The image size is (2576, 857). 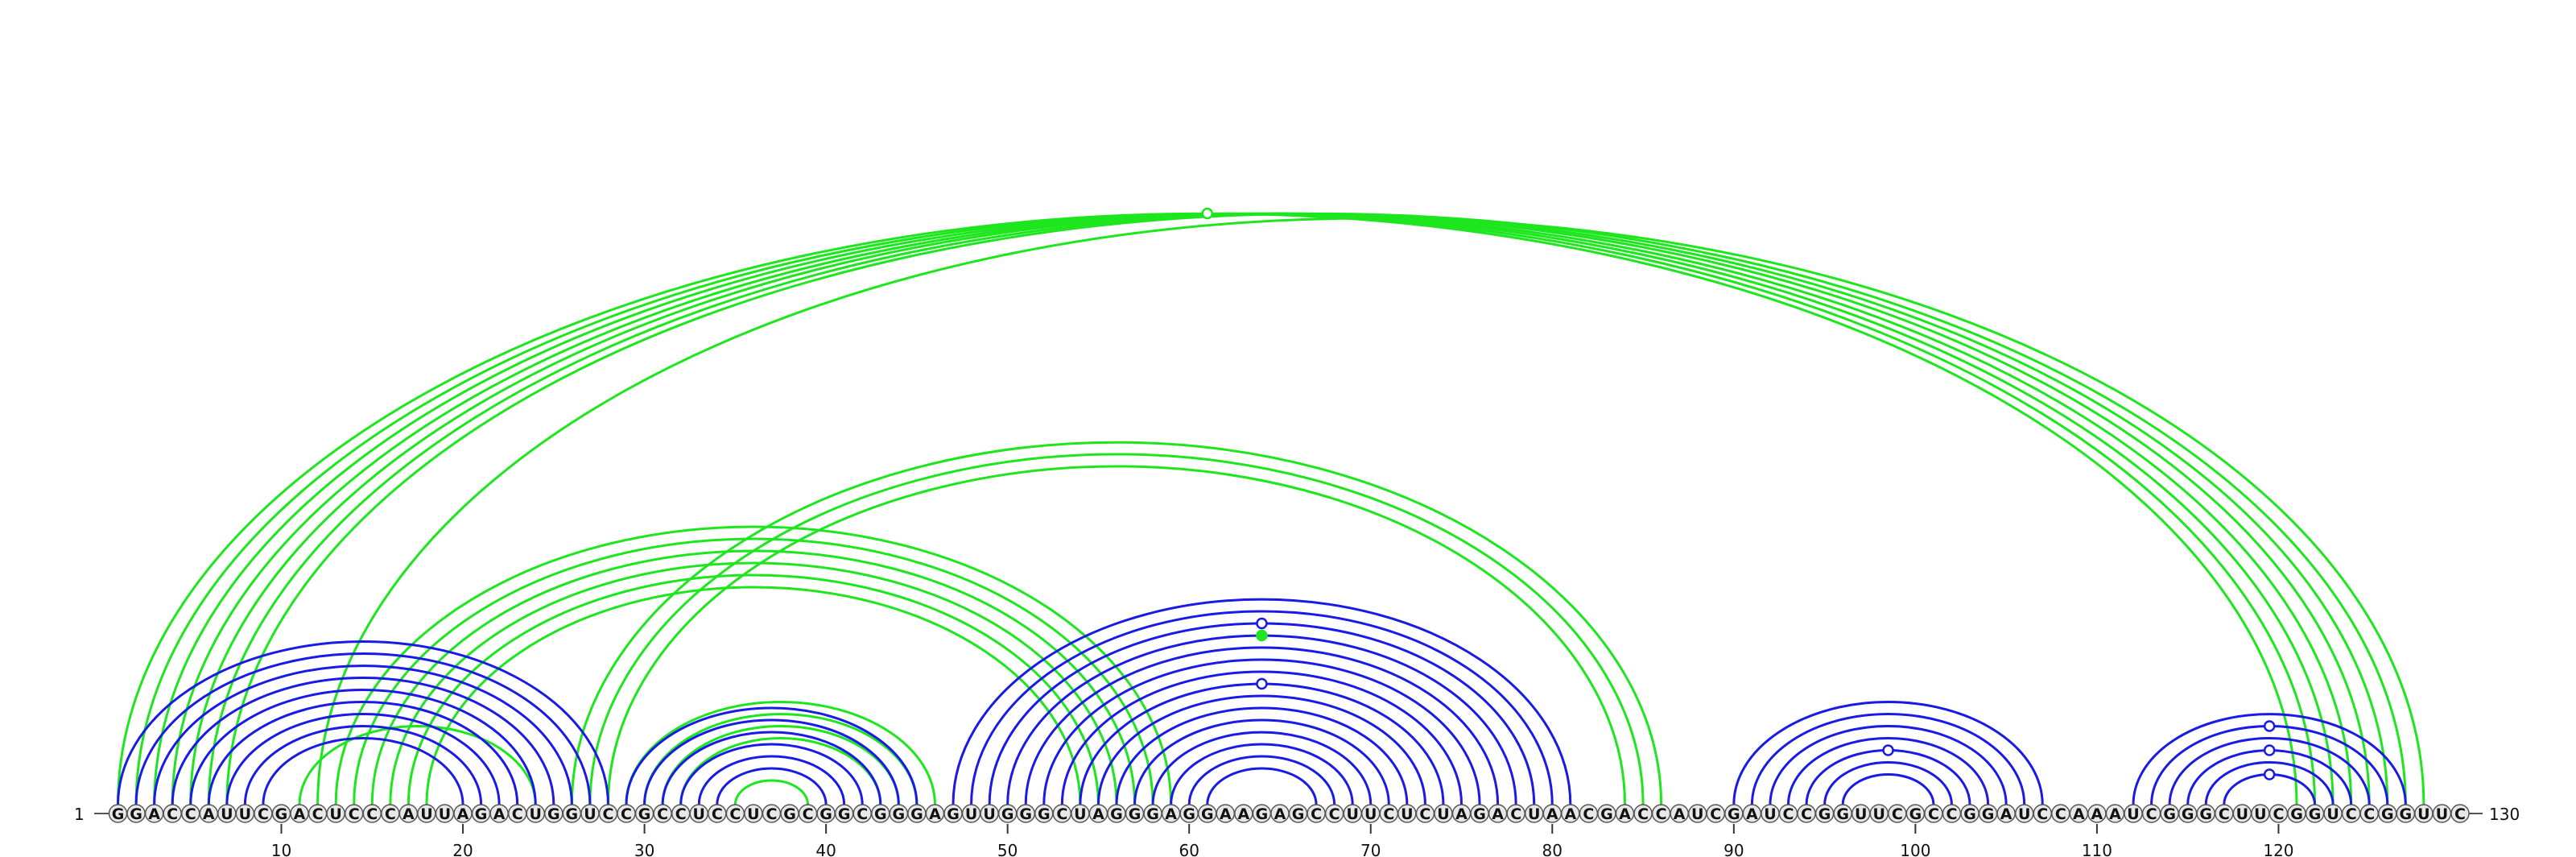 What do you see at coordinates (2351, 814) in the screenshot?
I see `base-letter-124: C` at bounding box center [2351, 814].